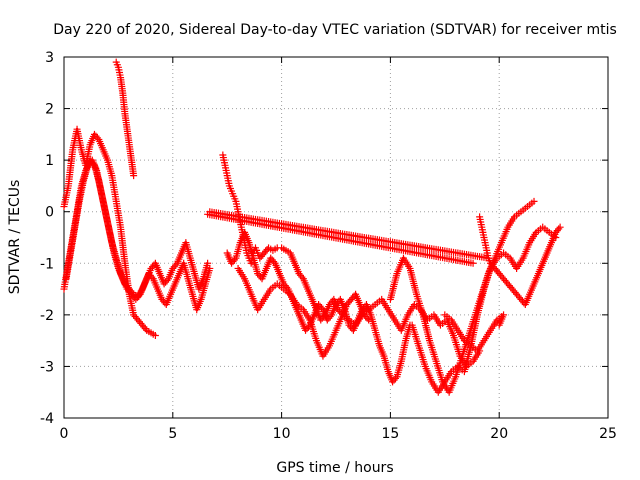  Describe the element at coordinates (282, 434) in the screenshot. I see `x-tick-label: 10` at that location.